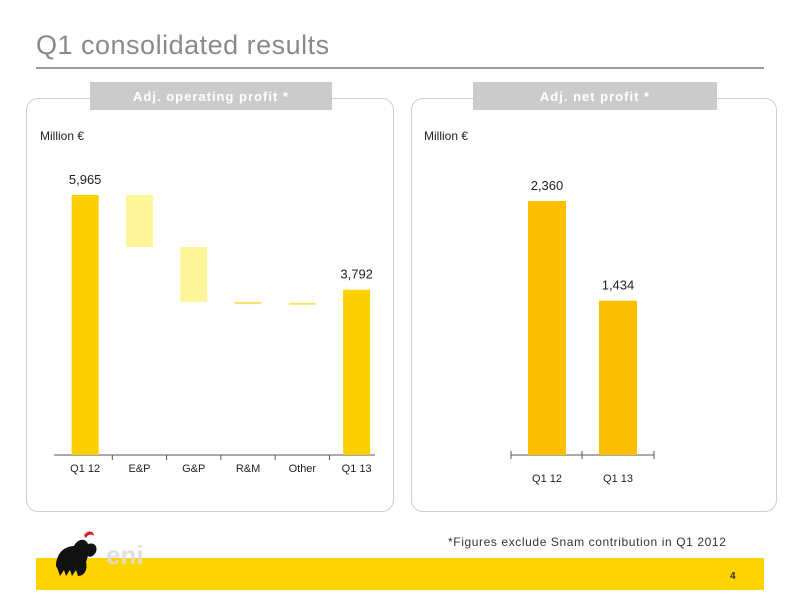 This screenshot has height=600, width=800. I want to click on operating-profit-value-label: 3,792, so click(356, 274).